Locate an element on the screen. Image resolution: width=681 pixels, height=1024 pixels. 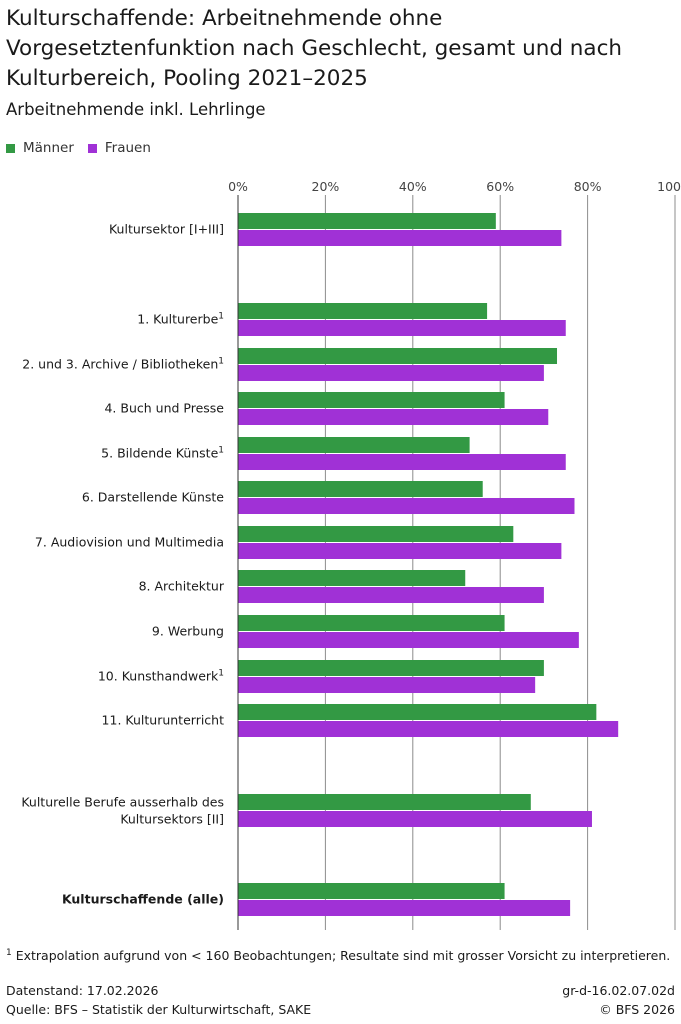
legend-item-men: Männer is located at coordinates (40, 148).